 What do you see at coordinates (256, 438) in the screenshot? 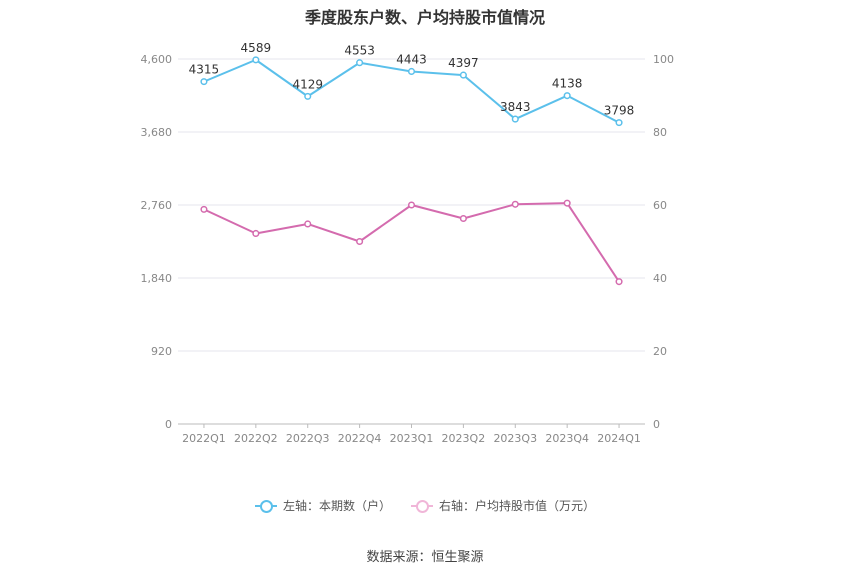
I see `x-tick-label: 2022Q2` at bounding box center [256, 438].